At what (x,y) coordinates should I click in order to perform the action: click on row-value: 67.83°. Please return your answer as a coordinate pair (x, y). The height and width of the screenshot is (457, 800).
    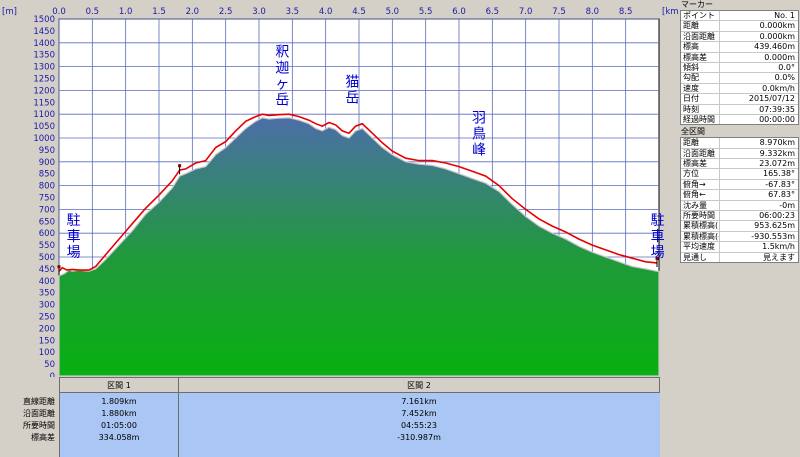
    Looking at the image, I should click on (781, 195).